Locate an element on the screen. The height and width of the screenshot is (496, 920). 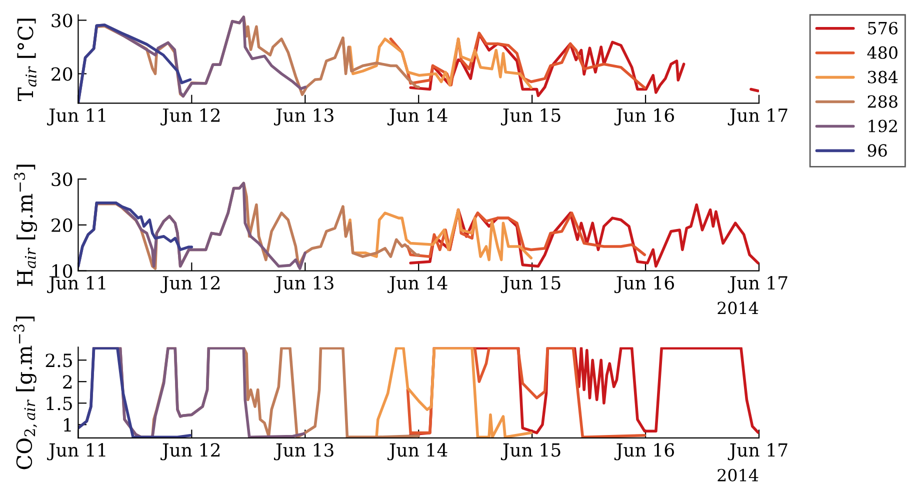
y-tick-label: 1 is located at coordinates (67, 425).